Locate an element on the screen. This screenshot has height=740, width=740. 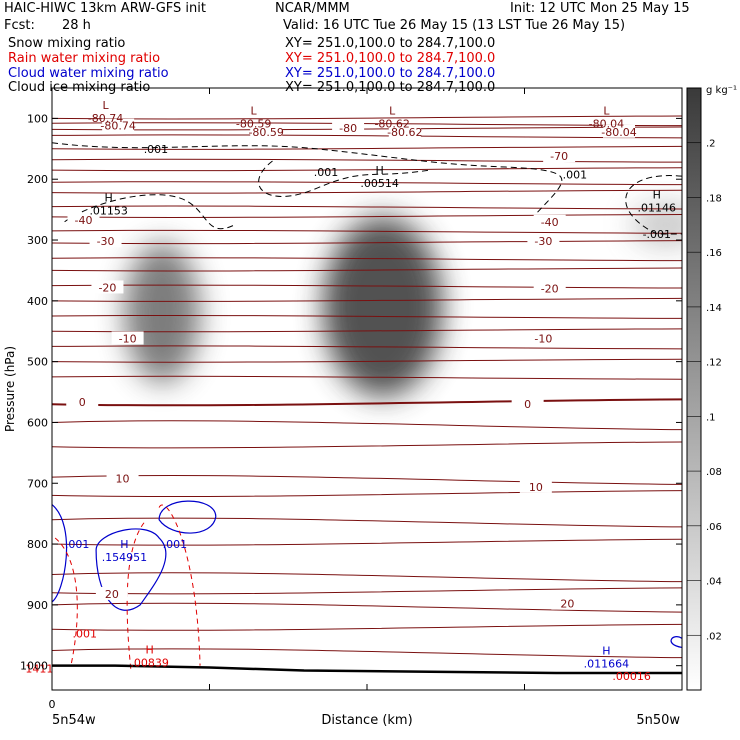
colorbar-tick-label: .14 is located at coordinates (714, 308).